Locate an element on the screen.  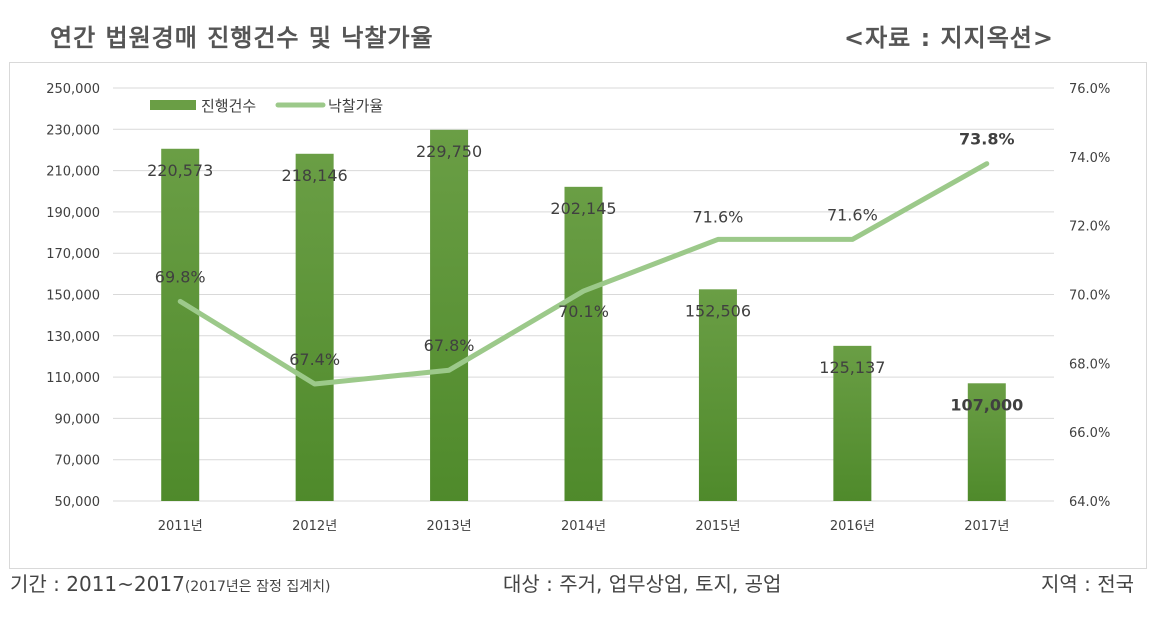
y-right-tick-label: 76.0% is located at coordinates (1089, 89).